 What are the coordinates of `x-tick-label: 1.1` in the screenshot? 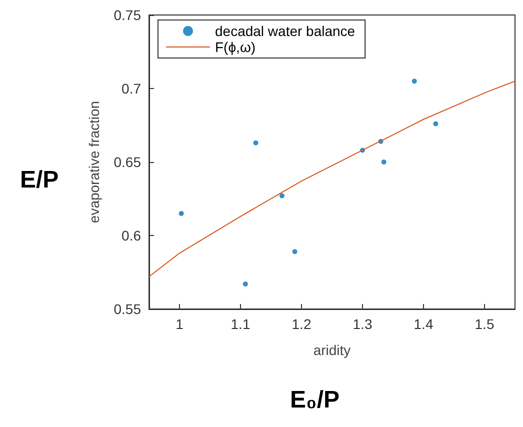 It's located at (240, 324).